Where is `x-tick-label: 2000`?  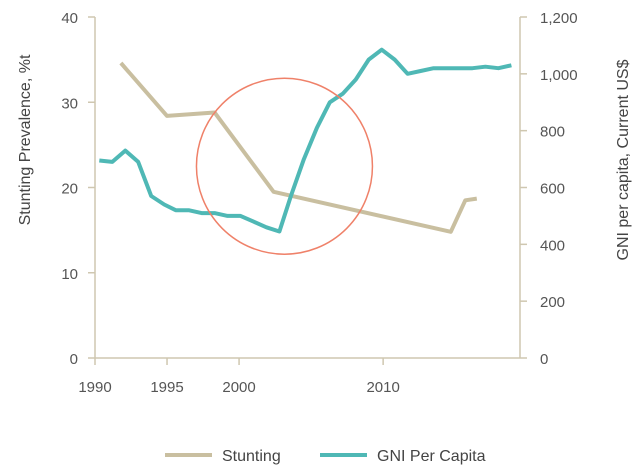
x-tick-label: 2000 is located at coordinates (238, 387).